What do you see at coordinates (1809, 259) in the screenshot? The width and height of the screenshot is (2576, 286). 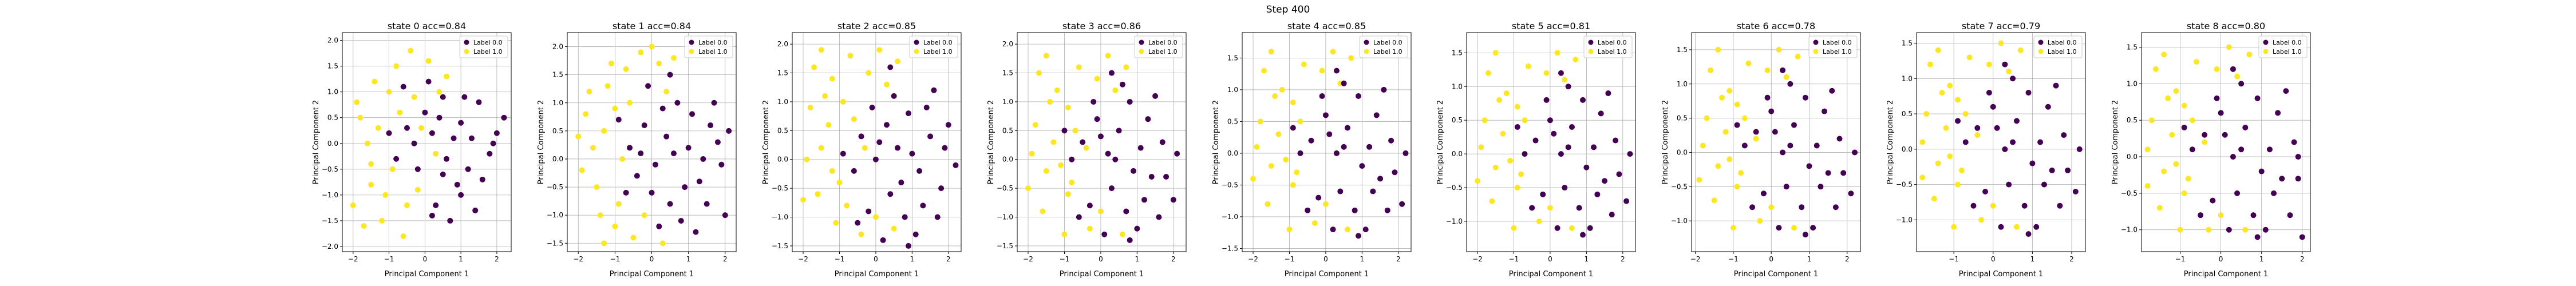 I see `x-tick-label: 1` at bounding box center [1809, 259].